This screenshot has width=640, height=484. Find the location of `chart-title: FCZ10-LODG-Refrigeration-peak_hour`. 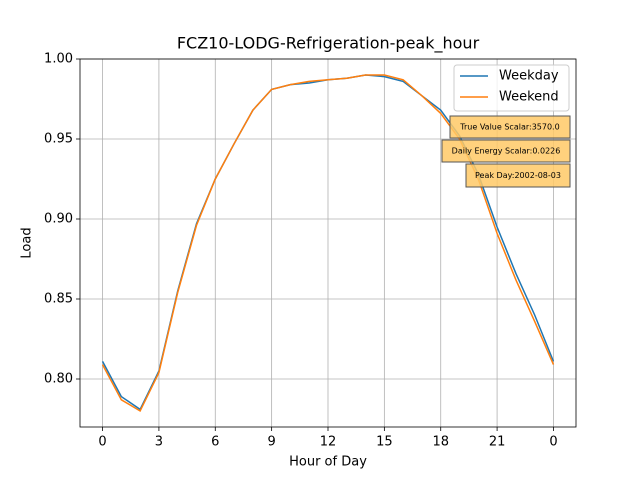

chart-title: FCZ10-LODG-Refrigeration-peak_hour is located at coordinates (328, 44).